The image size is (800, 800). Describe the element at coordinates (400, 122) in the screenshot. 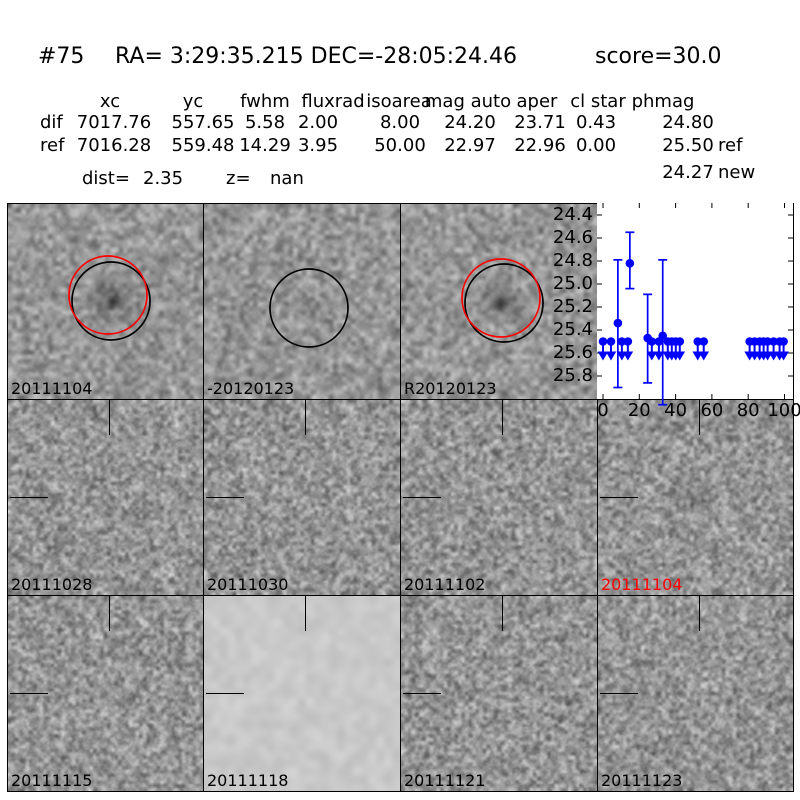

I see `table-cell: 8.00` at that location.